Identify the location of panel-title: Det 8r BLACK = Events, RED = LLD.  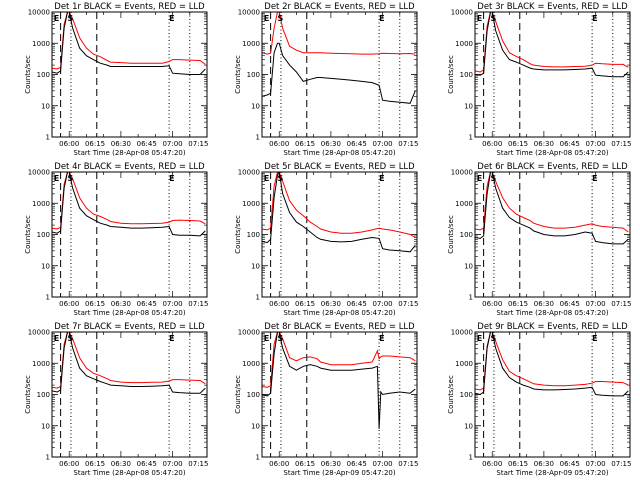
(339, 327).